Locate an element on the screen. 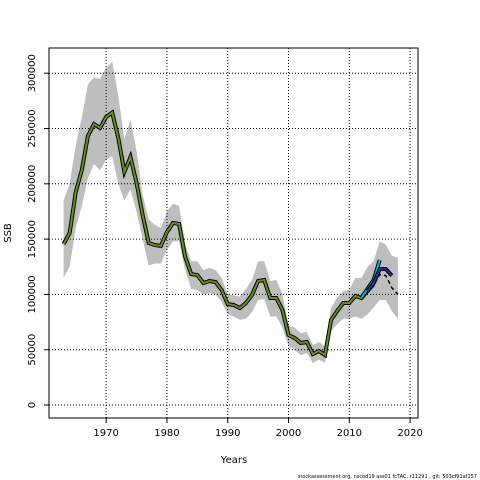  y-axis-label: SSB is located at coordinates (8, 233).